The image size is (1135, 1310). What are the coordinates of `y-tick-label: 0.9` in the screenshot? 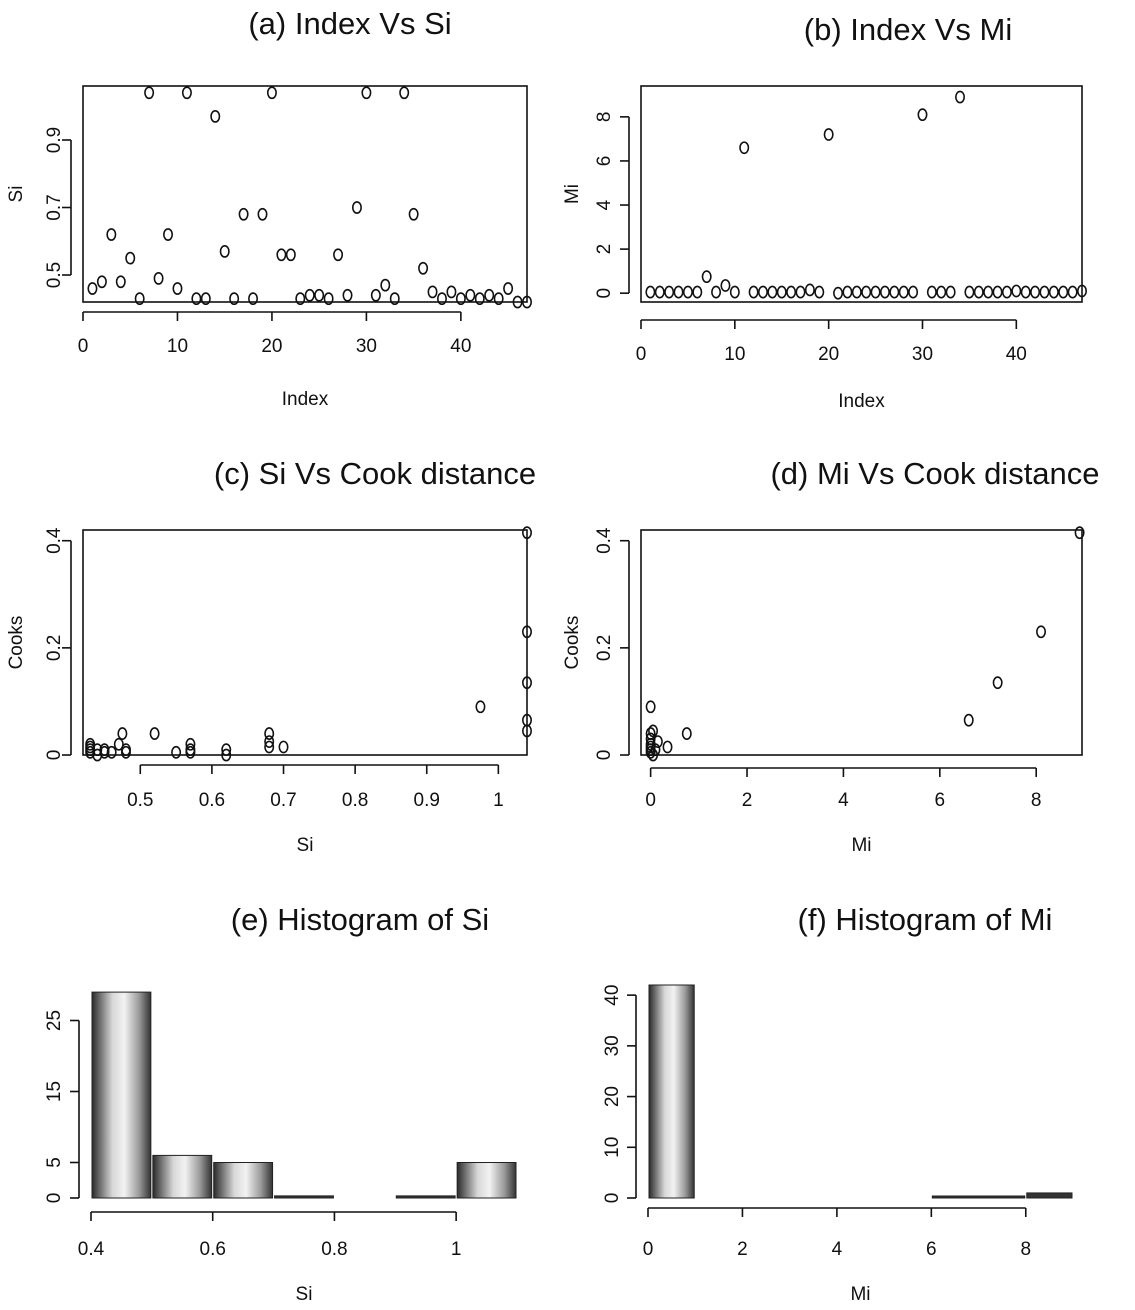 It's located at (54, 140).